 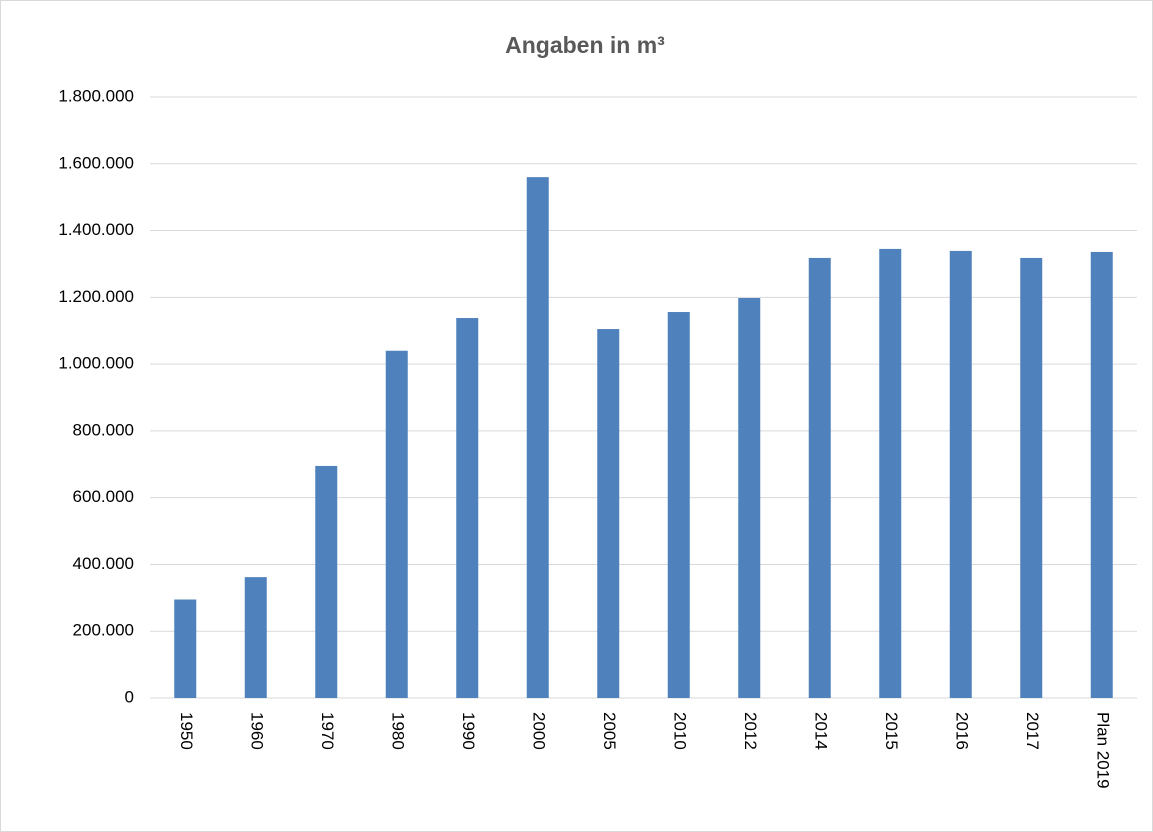 I want to click on x-tick-label: 1960, so click(x=256, y=731).